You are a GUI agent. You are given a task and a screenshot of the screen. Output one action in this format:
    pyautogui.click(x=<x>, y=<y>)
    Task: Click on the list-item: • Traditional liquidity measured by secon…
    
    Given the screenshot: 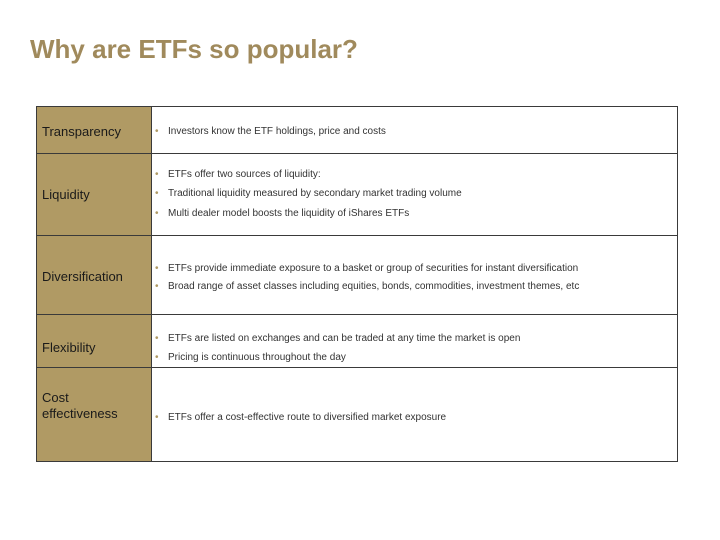 What is the action you would take?
    pyautogui.click(x=308, y=193)
    